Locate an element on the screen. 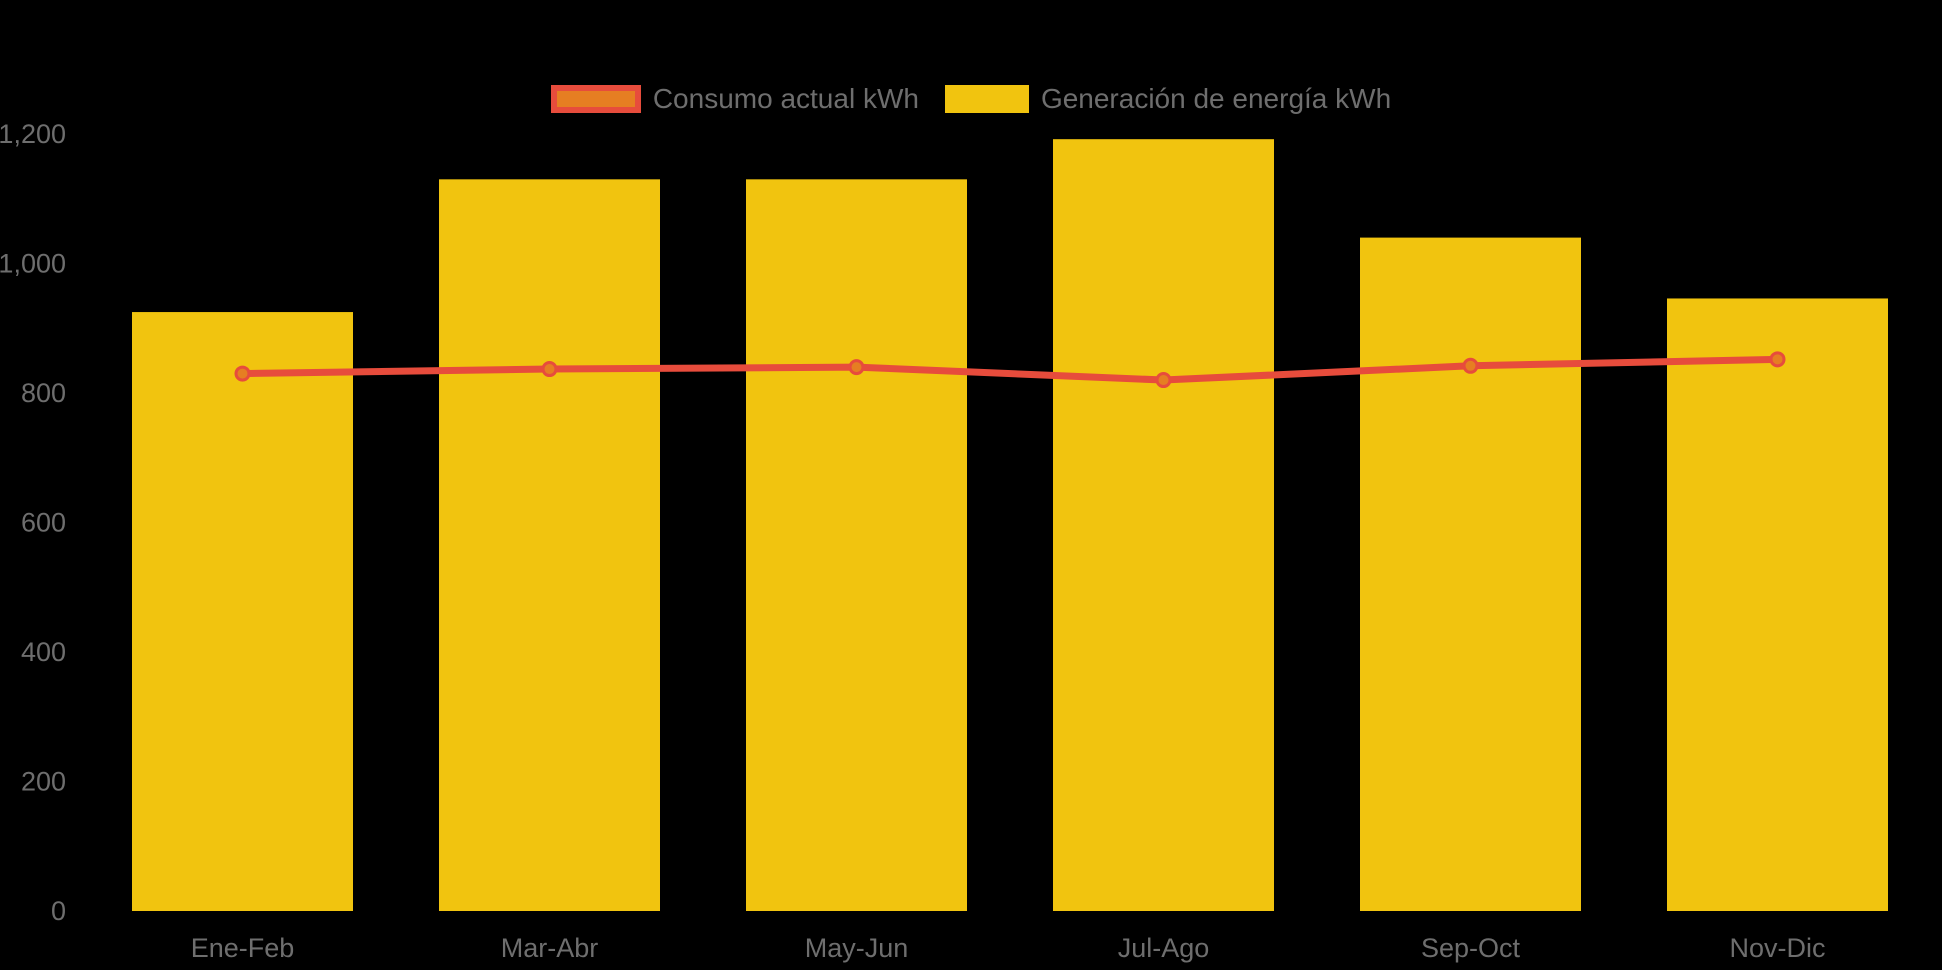 The width and height of the screenshot is (1942, 970). y-tick-label-600: 600 is located at coordinates (43, 523).